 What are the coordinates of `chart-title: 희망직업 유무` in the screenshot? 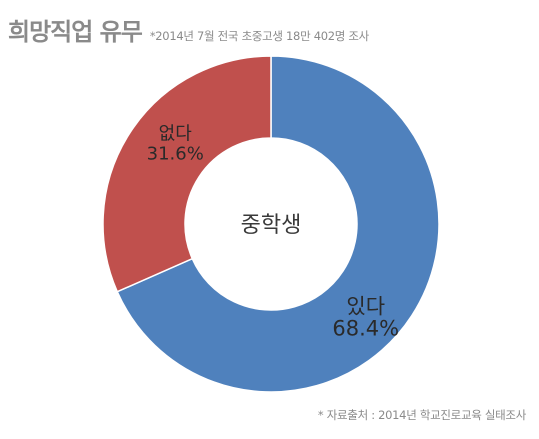 It's located at (75, 32).